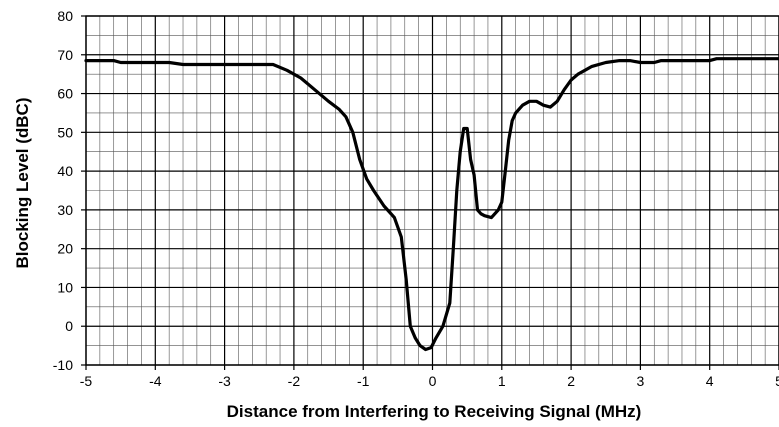  What do you see at coordinates (65, 55) in the screenshot?
I see `y-tick-label: 70` at bounding box center [65, 55].